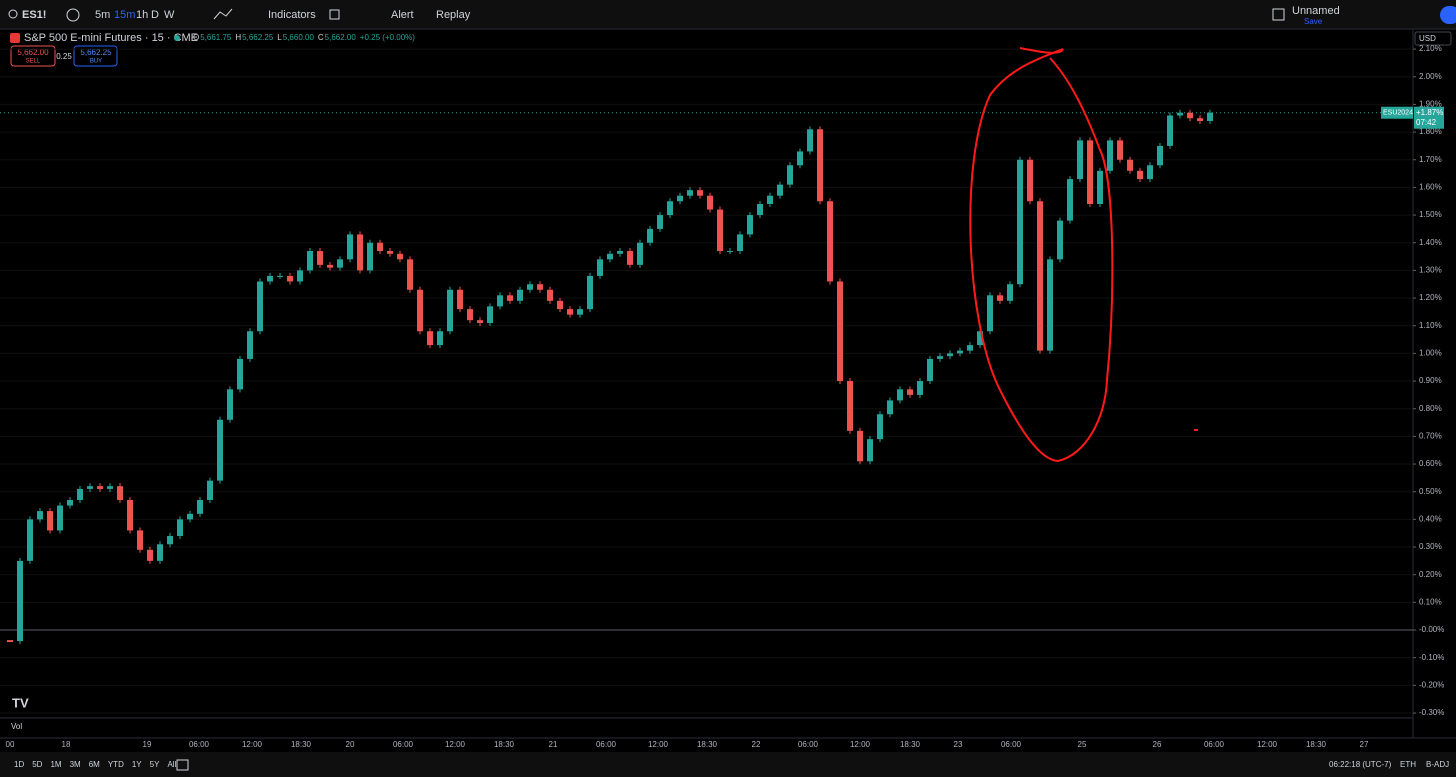 This screenshot has width=1456, height=777. Describe the element at coordinates (124, 15) in the screenshot. I see `interval: 15m` at that location.